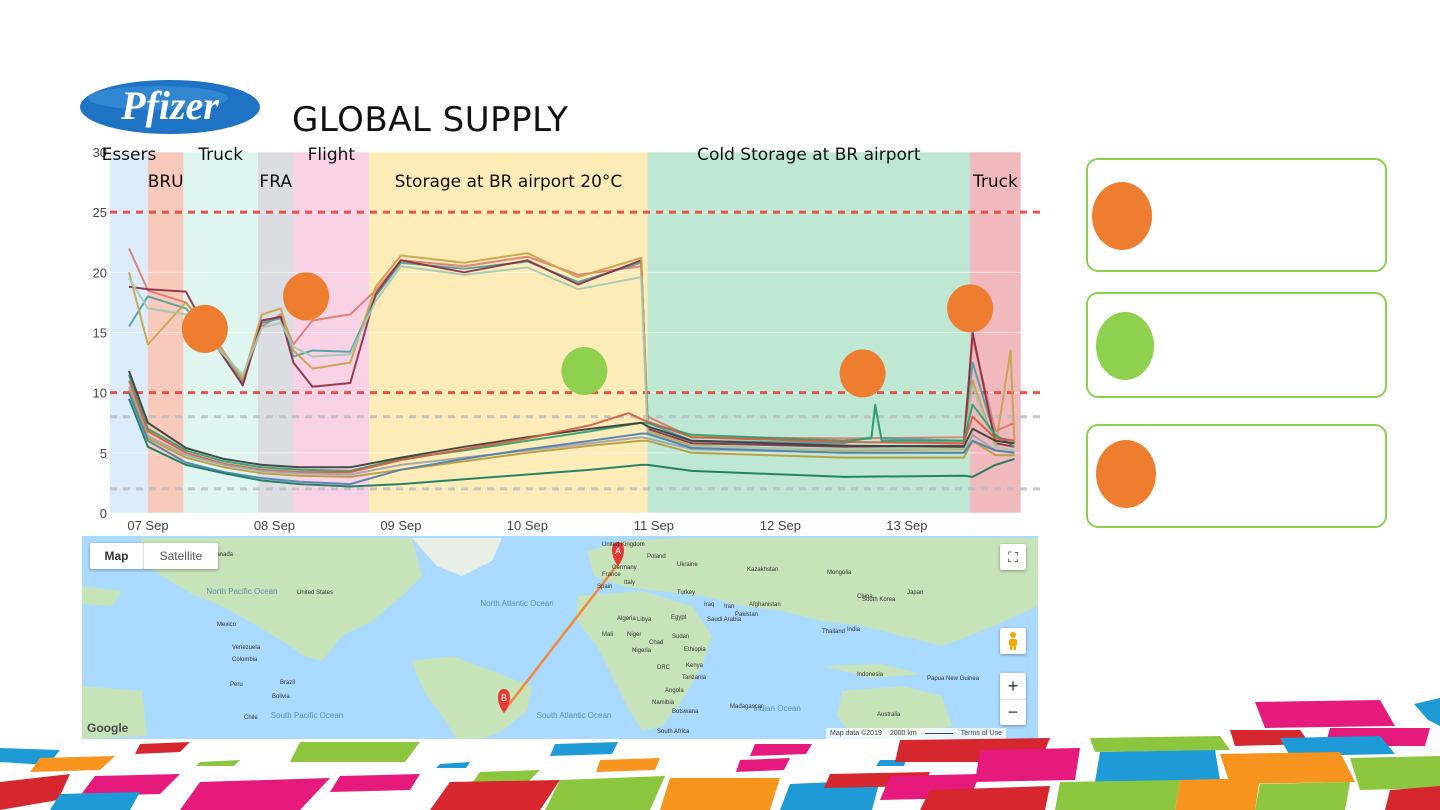 Image resolution: width=1440 pixels, height=810 pixels. I want to click on route-line, so click(561, 637).